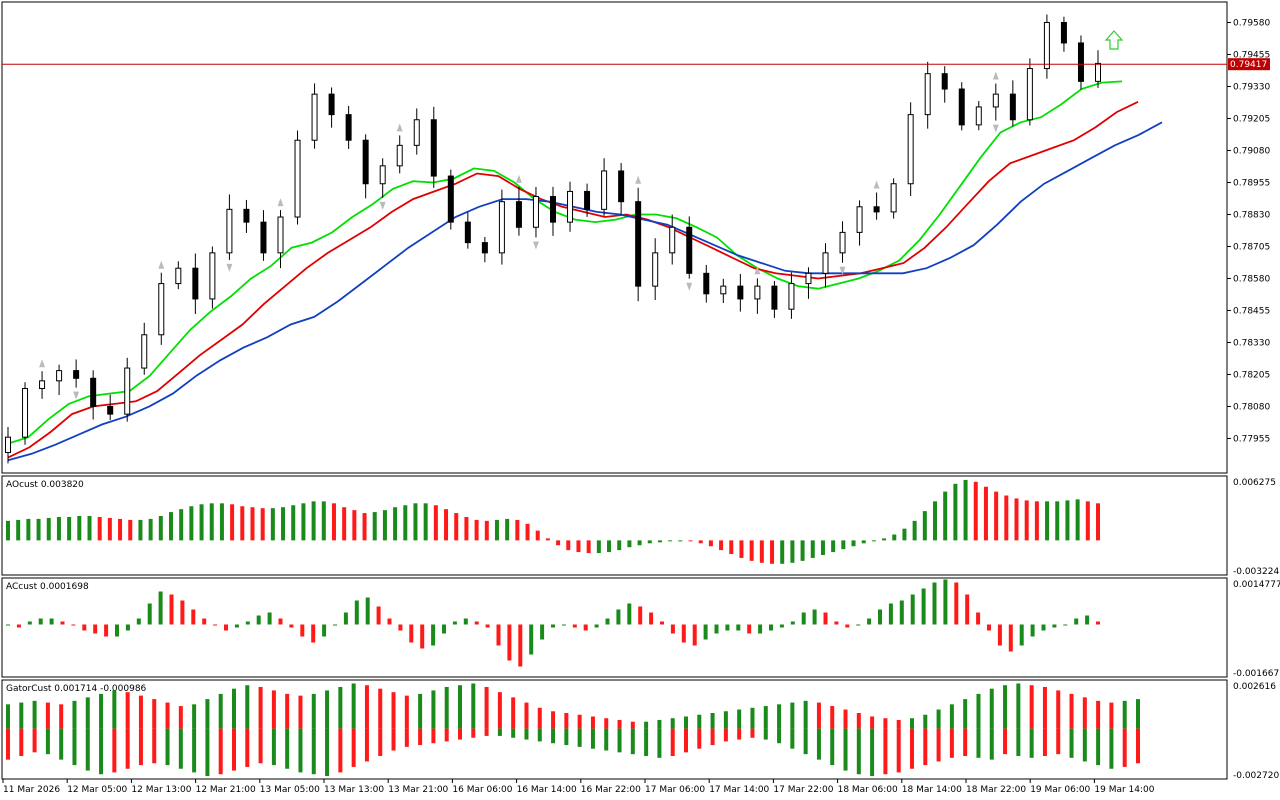  Describe the element at coordinates (1251, 279) in the screenshot. I see `price-tick-label: 0.78580` at that location.